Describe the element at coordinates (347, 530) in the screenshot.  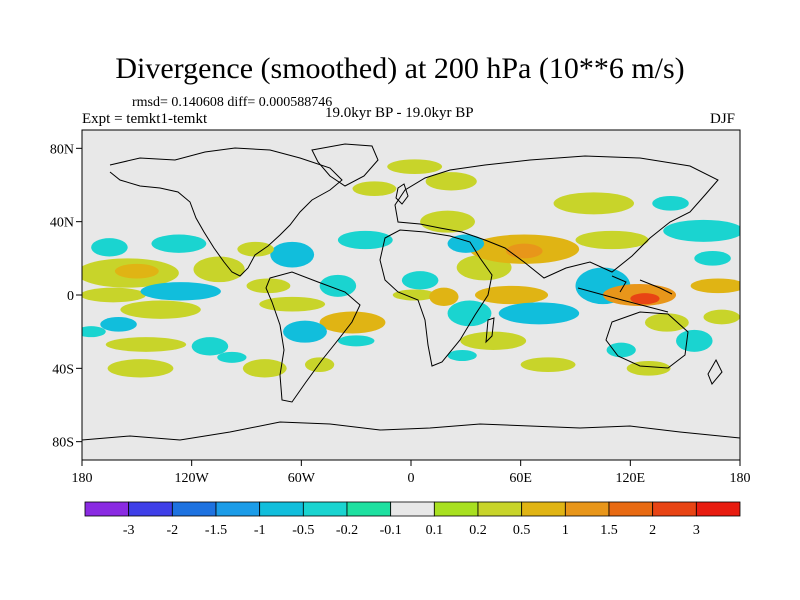
I see `colorbar-label: -0.2` at that location.